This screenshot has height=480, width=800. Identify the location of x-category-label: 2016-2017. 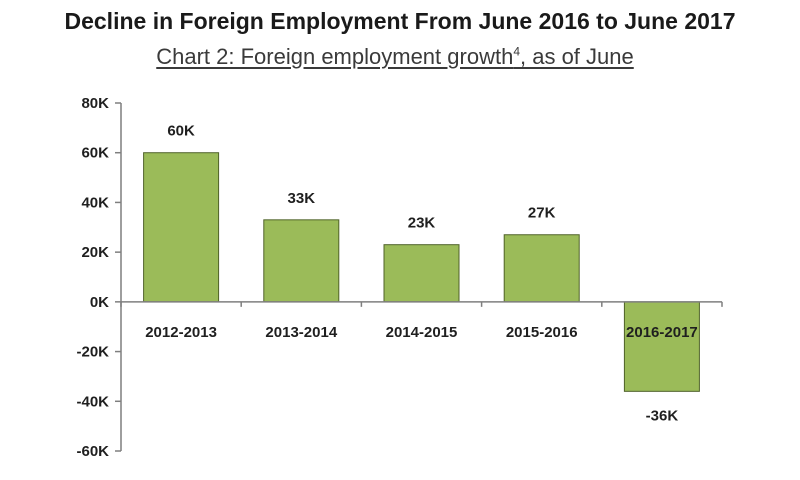
(662, 332).